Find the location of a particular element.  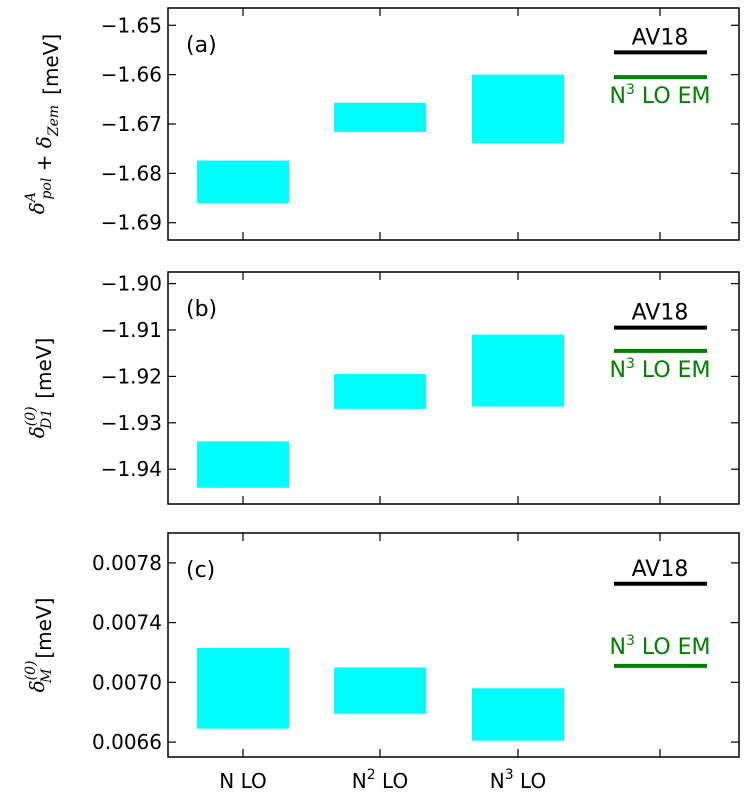

y-tick-label: −1.92 is located at coordinates (131, 376).